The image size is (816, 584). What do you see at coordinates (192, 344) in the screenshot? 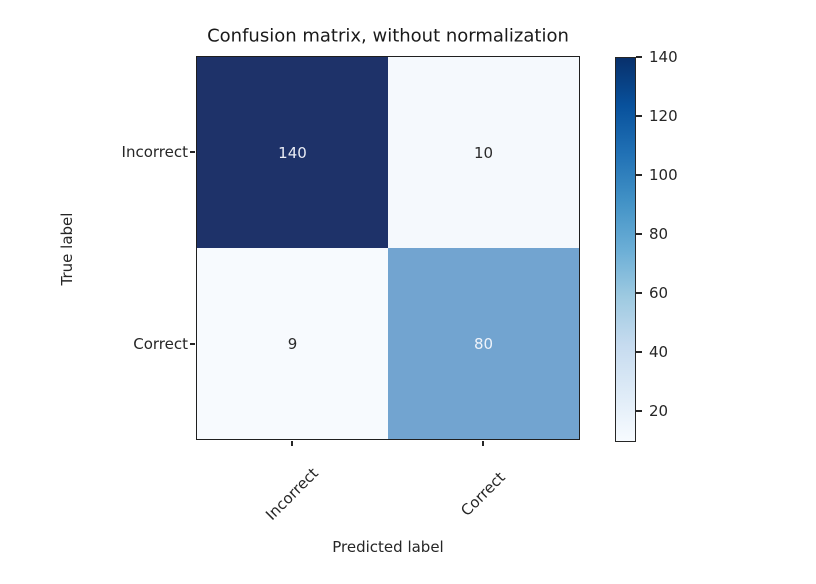
I see `y-tick-mark-correct` at bounding box center [192, 344].